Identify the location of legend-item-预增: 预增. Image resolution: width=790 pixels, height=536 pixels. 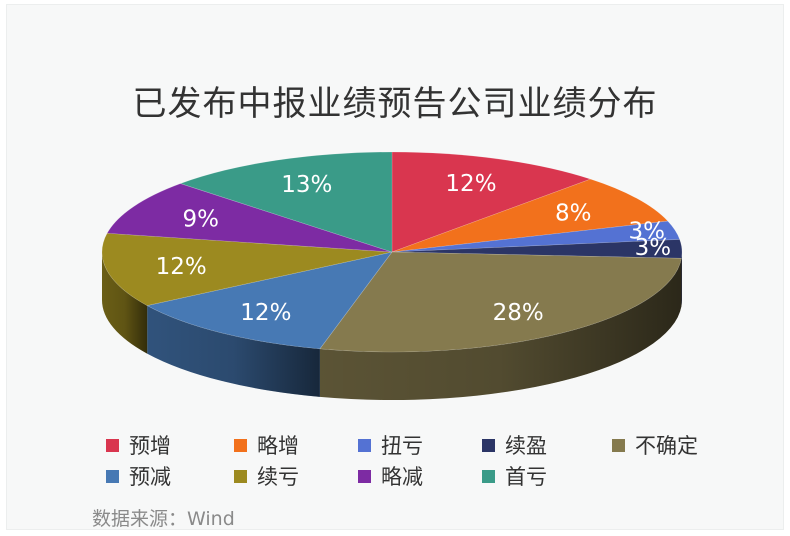
(138, 445).